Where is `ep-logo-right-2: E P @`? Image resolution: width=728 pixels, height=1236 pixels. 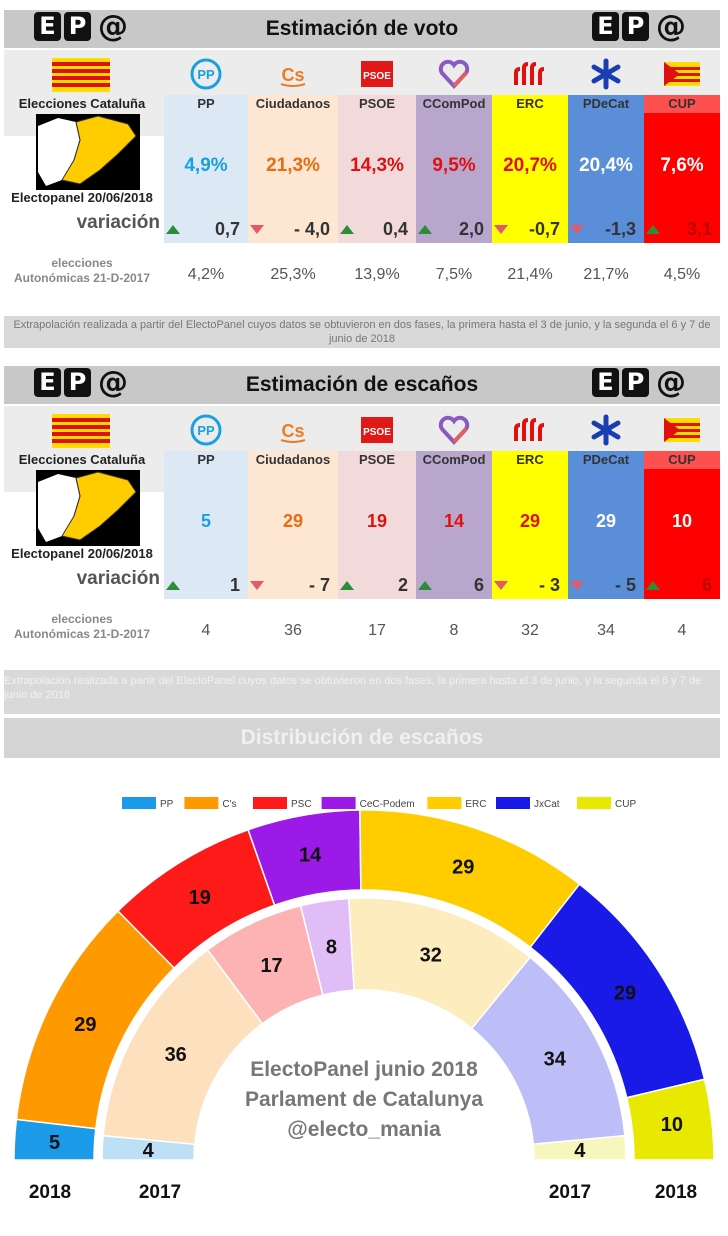
ep-logo-right-2: E P @ is located at coordinates (639, 382).